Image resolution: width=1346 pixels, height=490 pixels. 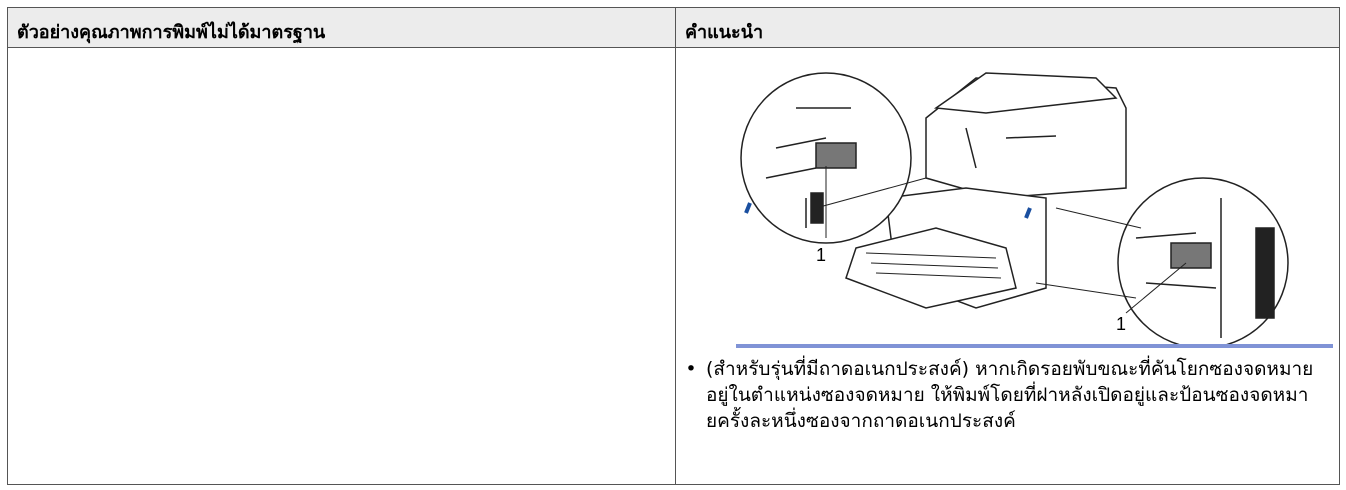 I want to click on header-cell: ตัวอย่างคุณภาพการพิมพ์ไม่ได้มาตรฐาน, so click(x=341, y=27).